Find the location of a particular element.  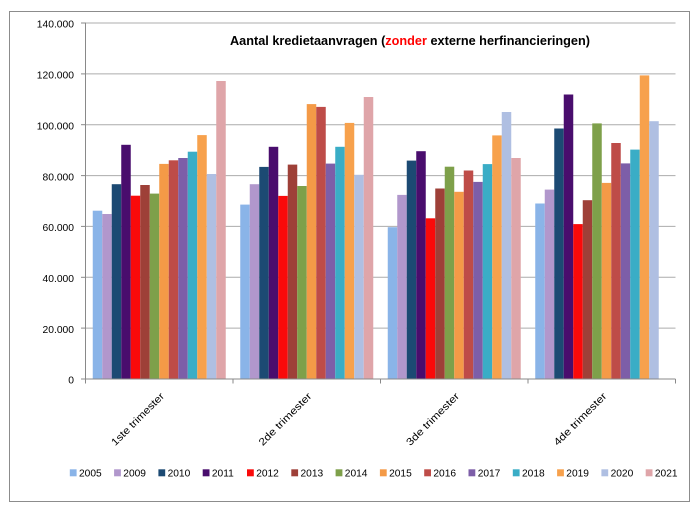

svg-text: 0 is located at coordinates (71, 381).